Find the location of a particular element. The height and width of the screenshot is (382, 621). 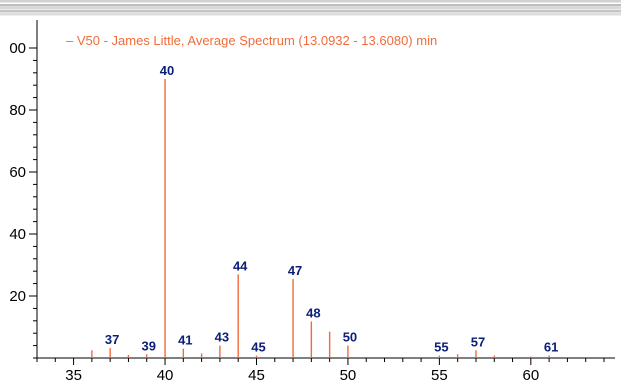

x-tick-label: 40 is located at coordinates (165, 374).